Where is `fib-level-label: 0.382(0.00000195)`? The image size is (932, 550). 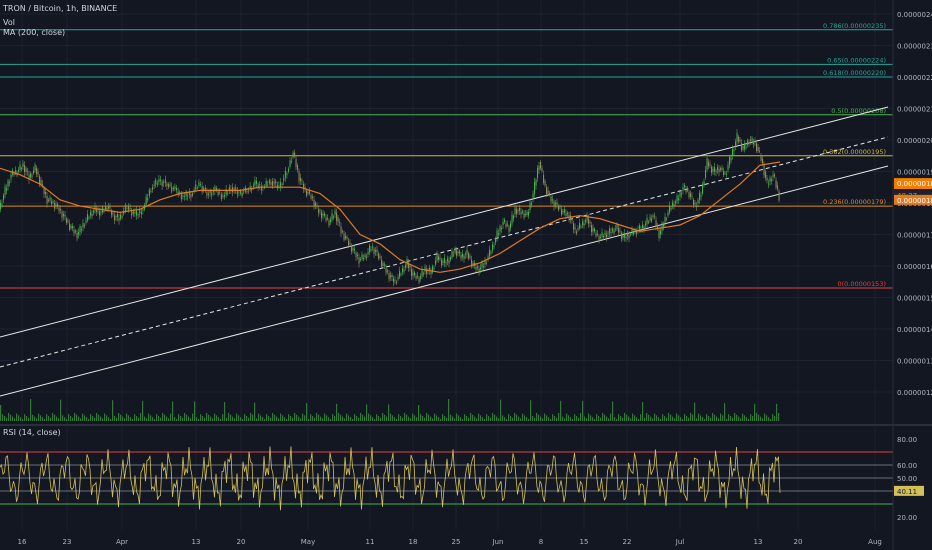
fib-level-label: 0.382(0.00000195) is located at coordinates (854, 152).